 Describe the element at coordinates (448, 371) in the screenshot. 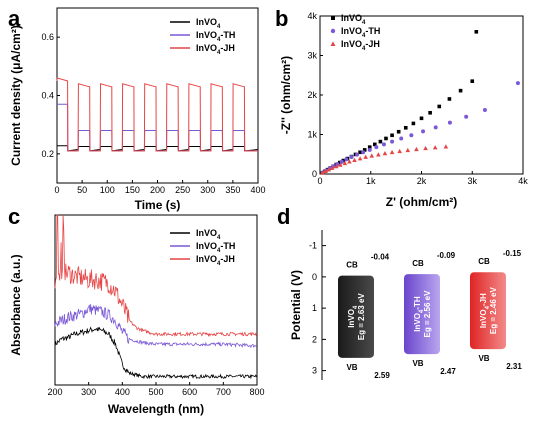

I see `vb-value-InVO4-TH: 2.47` at that location.